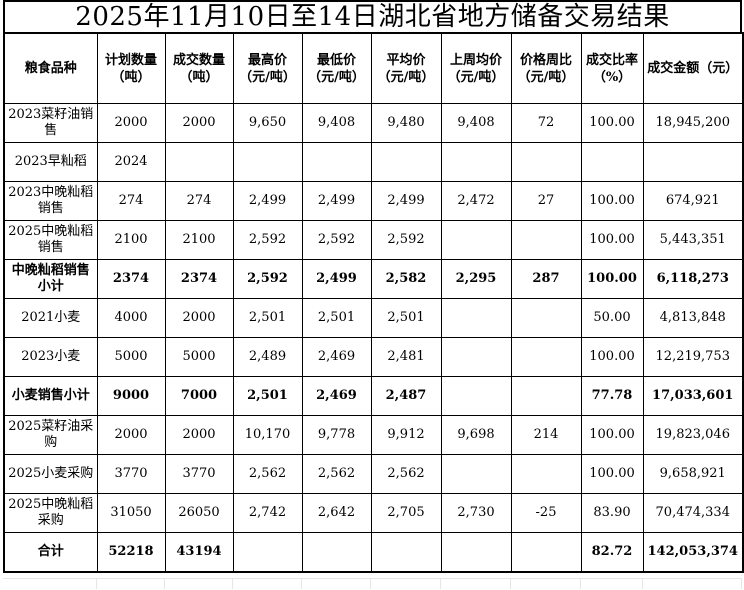 Image resolution: width=744 pixels, height=590 pixels. I want to click on value-cell: 77.78, so click(612, 396).